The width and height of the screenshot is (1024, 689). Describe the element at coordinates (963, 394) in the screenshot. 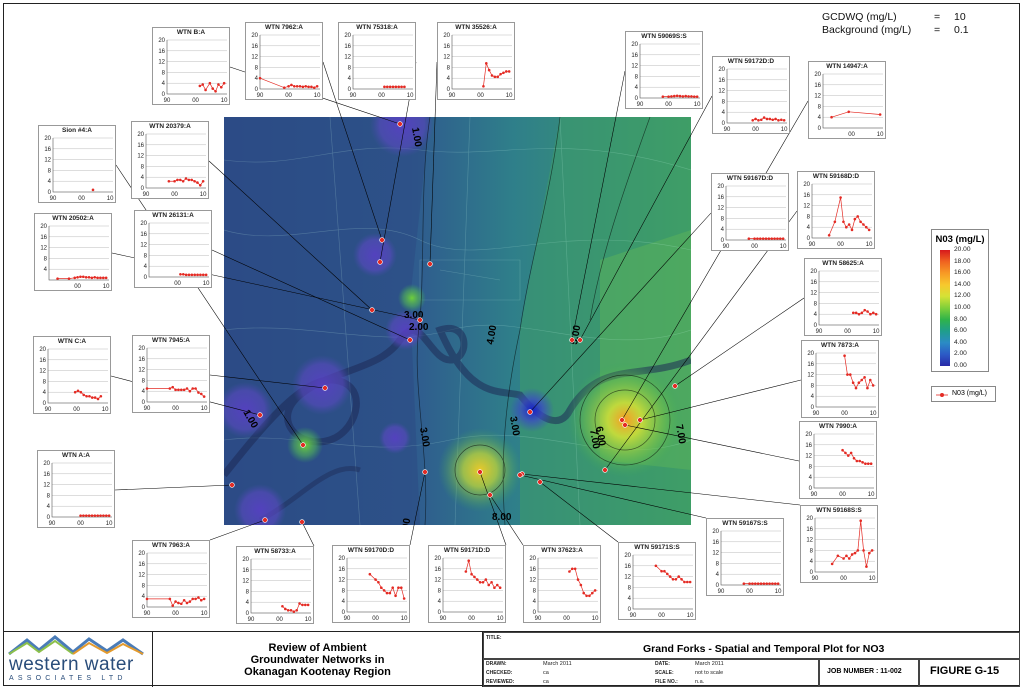

I see `series-legend: N03 (mg/L)` at that location.